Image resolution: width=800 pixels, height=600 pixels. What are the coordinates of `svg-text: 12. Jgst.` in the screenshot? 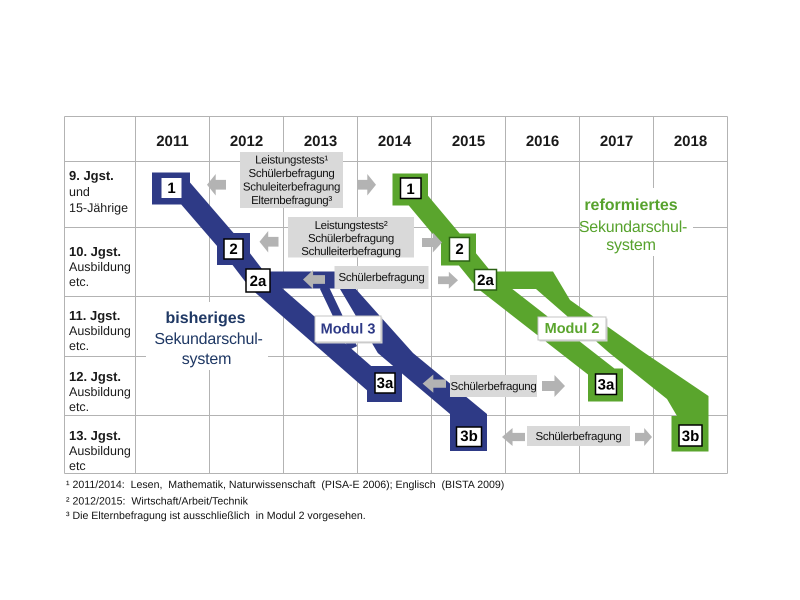 It's located at (95, 376).